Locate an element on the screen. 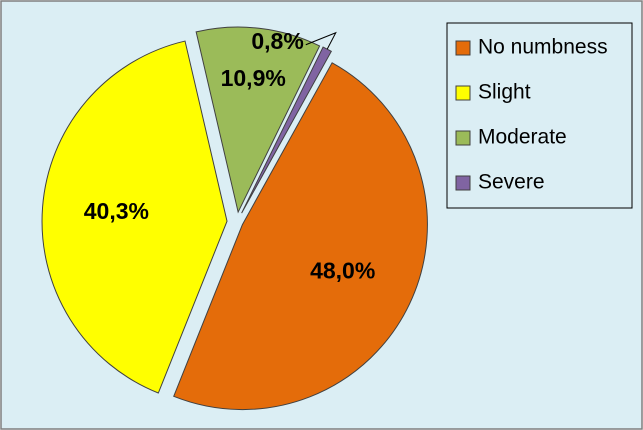  legend-box is located at coordinates (539, 115).